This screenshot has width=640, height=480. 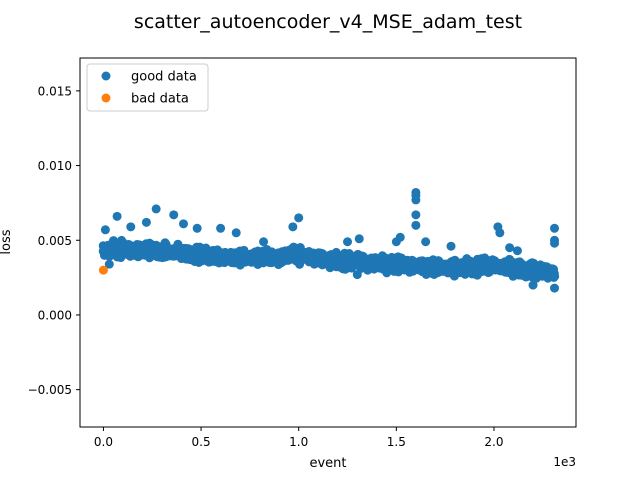 What do you see at coordinates (298, 442) in the screenshot?
I see `x-tick-label: 1.0` at bounding box center [298, 442].